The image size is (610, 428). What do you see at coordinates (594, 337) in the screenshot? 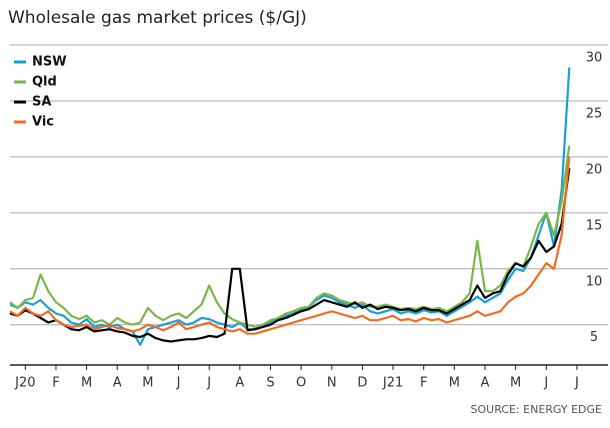
I see `y-tick-label: 5` at bounding box center [594, 337].